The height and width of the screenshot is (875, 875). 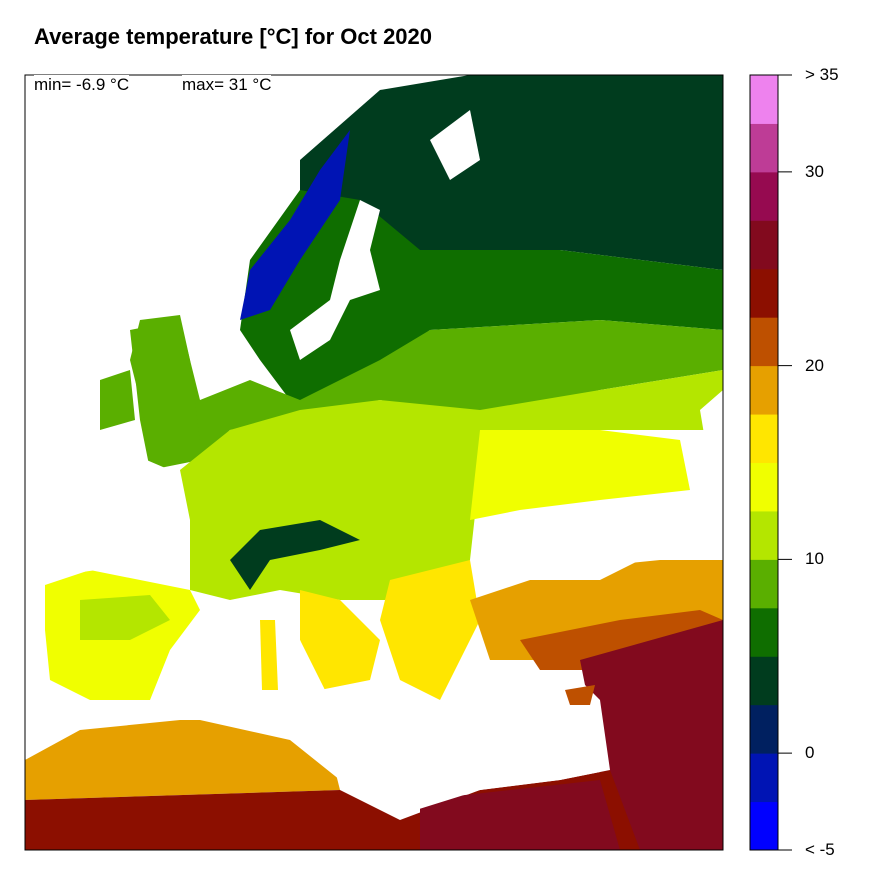 I want to click on baltic-sea, so click(x=335, y=280).